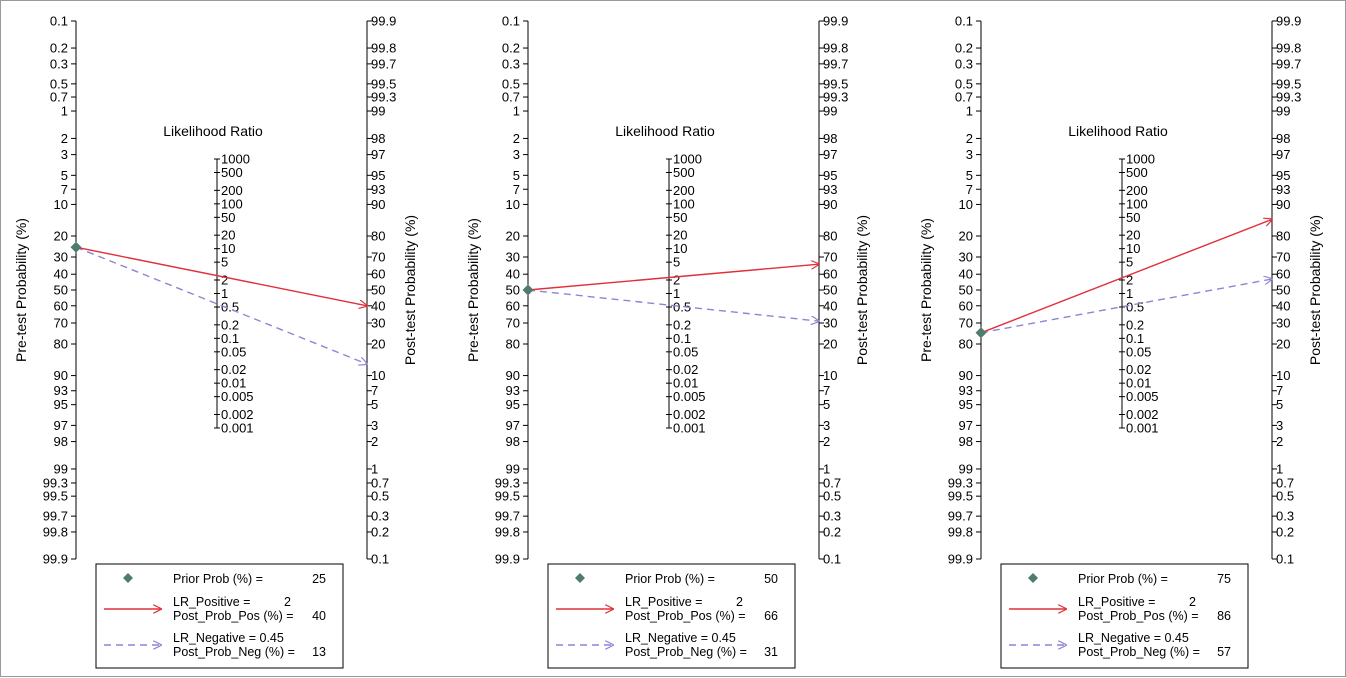 This screenshot has height=678, width=1346. I want to click on lr-tick-label: 1, so click(224, 293).